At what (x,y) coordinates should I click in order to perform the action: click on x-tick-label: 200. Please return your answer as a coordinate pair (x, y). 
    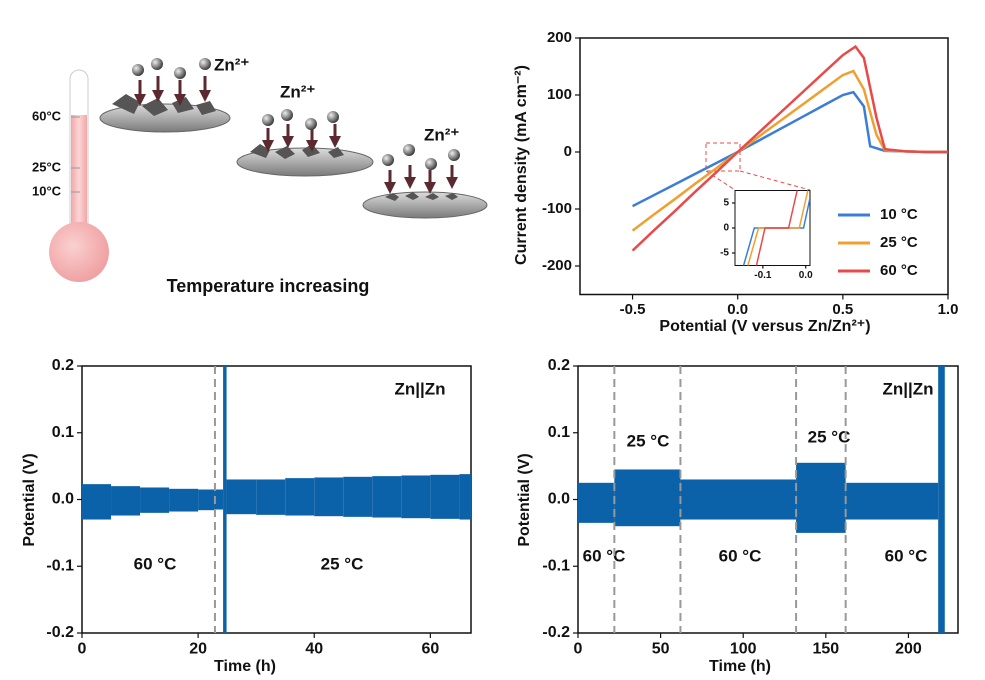
    Looking at the image, I should click on (908, 648).